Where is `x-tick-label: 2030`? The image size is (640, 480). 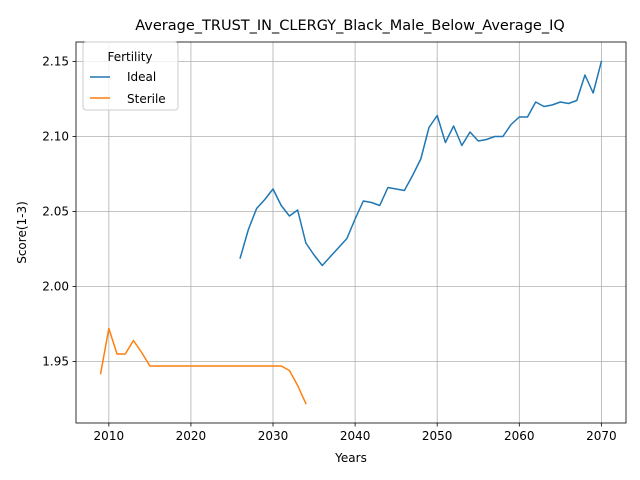 x-tick-label: 2030 is located at coordinates (273, 436).